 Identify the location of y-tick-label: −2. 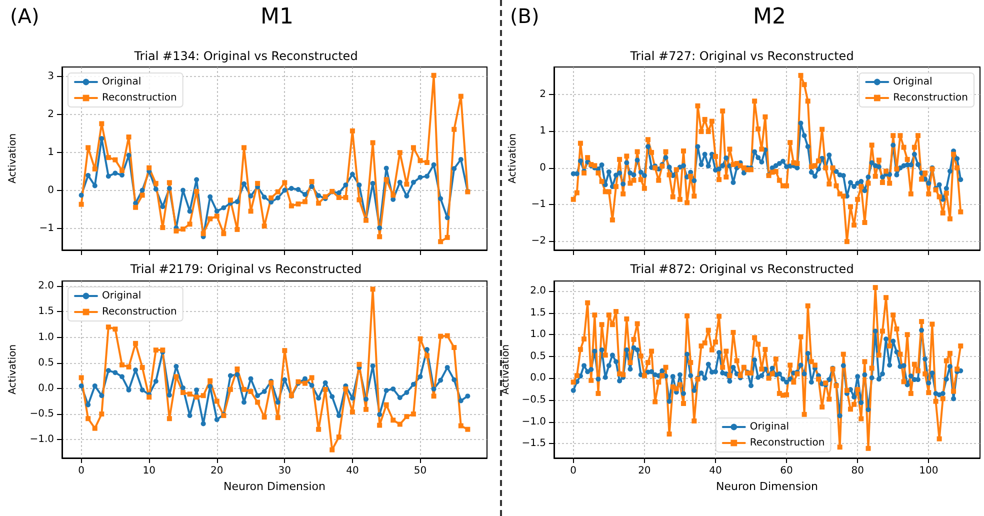
(538, 241).